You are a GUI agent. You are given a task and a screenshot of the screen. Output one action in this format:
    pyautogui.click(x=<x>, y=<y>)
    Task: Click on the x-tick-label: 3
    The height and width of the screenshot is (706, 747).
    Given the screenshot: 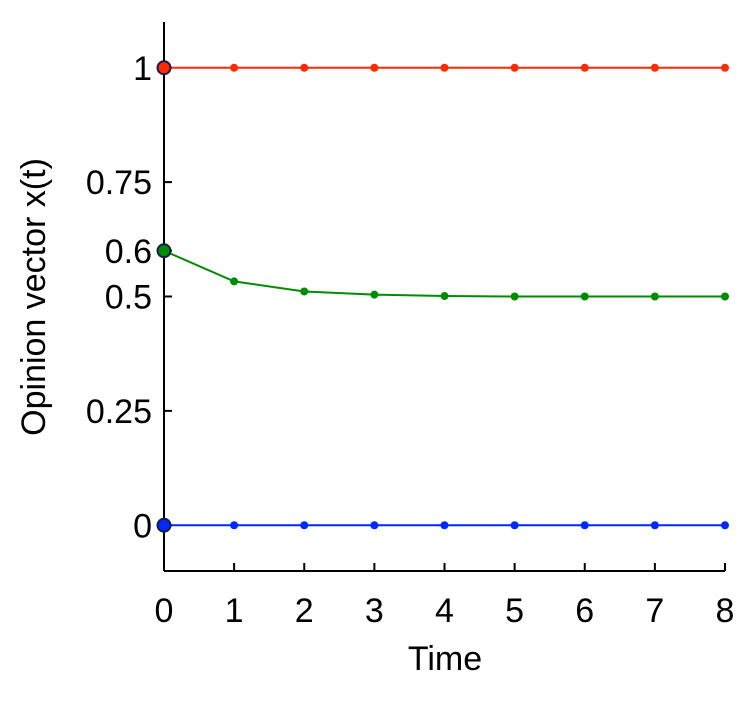 What is the action you would take?
    pyautogui.click(x=374, y=611)
    